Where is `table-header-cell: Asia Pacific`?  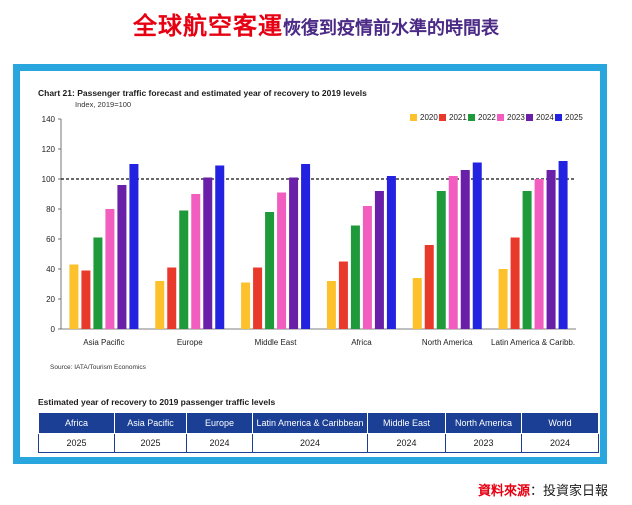 table-header-cell: Asia Pacific is located at coordinates (150, 423).